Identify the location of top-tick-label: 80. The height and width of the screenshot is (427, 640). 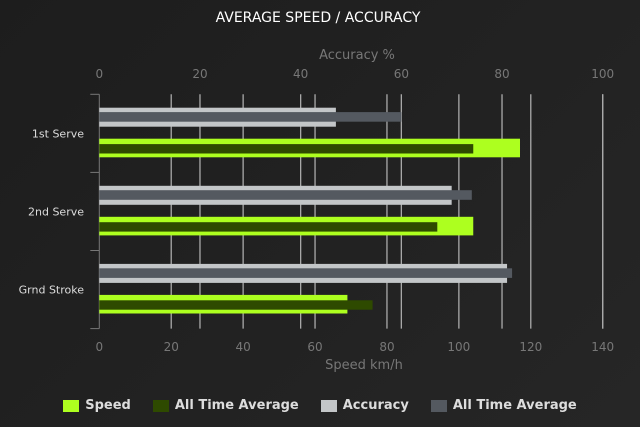
(501, 74).